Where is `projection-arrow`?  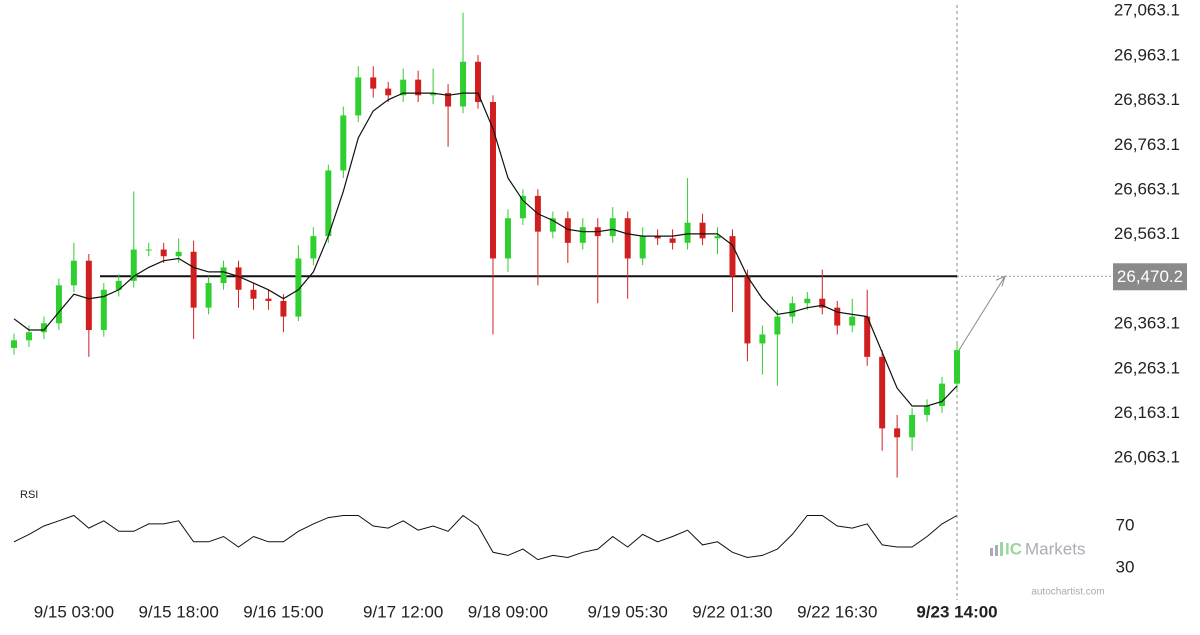 projection-arrow is located at coordinates (982, 313).